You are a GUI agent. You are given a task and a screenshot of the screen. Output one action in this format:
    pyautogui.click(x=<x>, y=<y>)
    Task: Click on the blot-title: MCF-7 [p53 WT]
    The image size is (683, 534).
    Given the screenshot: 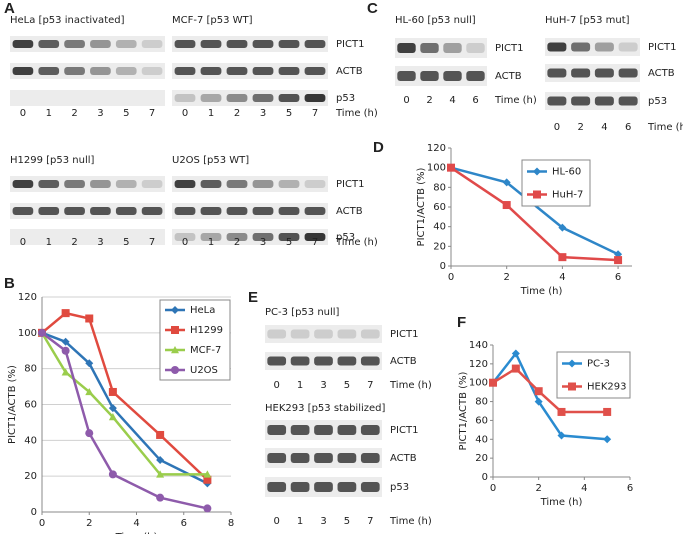 What is the action you would take?
    pyautogui.click(x=212, y=20)
    